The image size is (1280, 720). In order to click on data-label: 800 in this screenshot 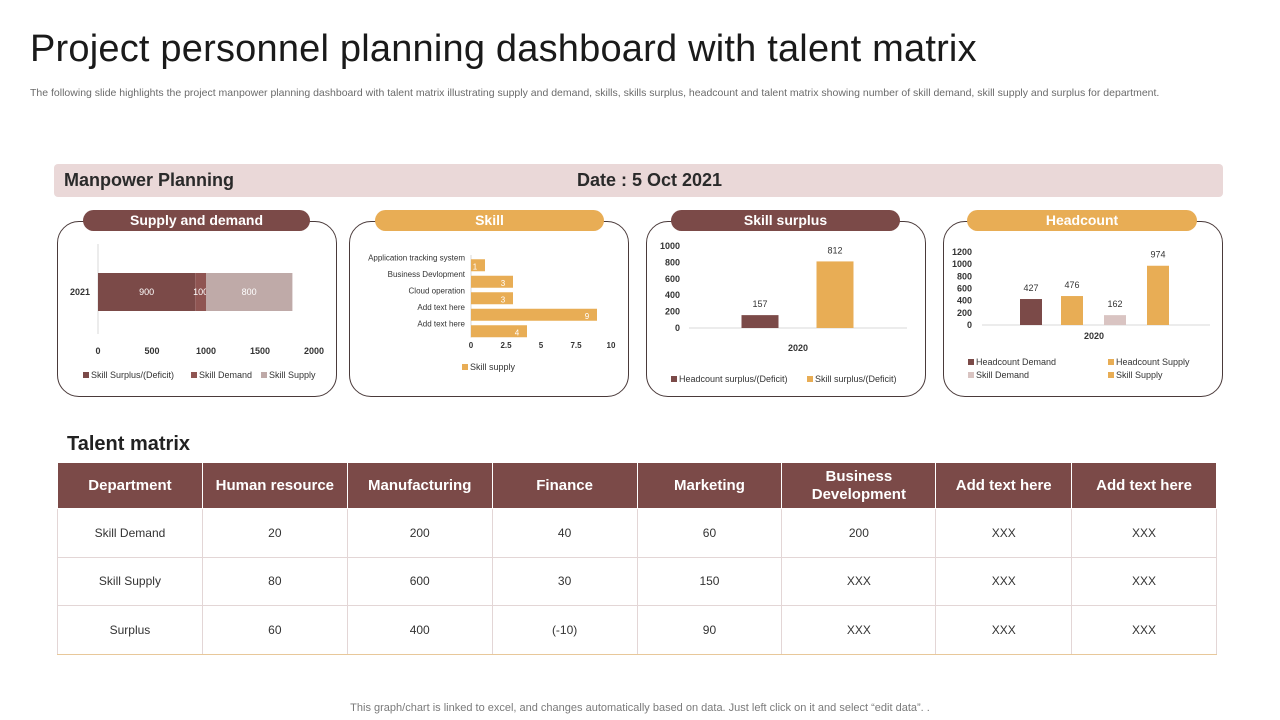, I will do `click(249, 292)`.